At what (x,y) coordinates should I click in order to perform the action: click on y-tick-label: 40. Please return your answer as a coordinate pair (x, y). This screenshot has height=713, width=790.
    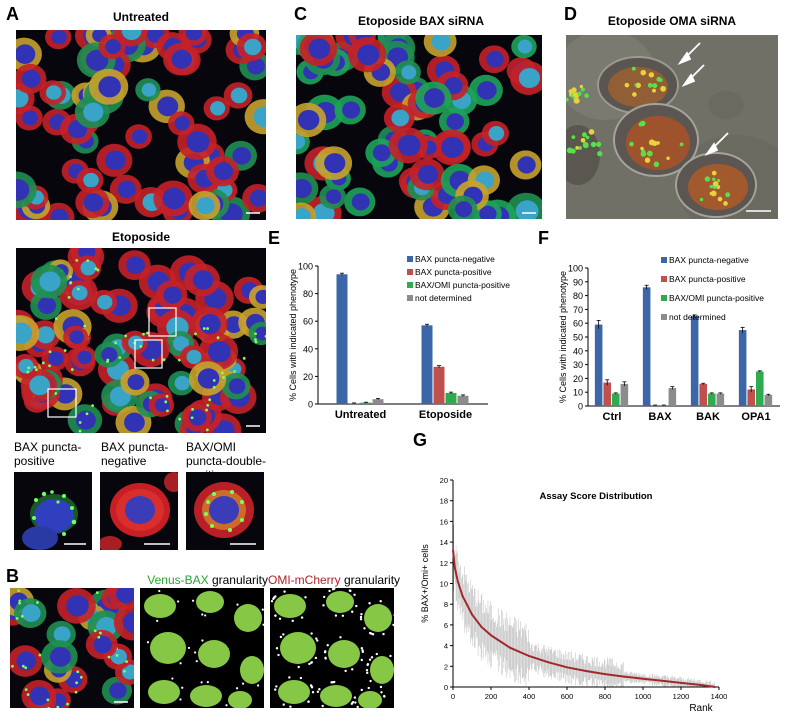
    Looking at the image, I should click on (308, 349).